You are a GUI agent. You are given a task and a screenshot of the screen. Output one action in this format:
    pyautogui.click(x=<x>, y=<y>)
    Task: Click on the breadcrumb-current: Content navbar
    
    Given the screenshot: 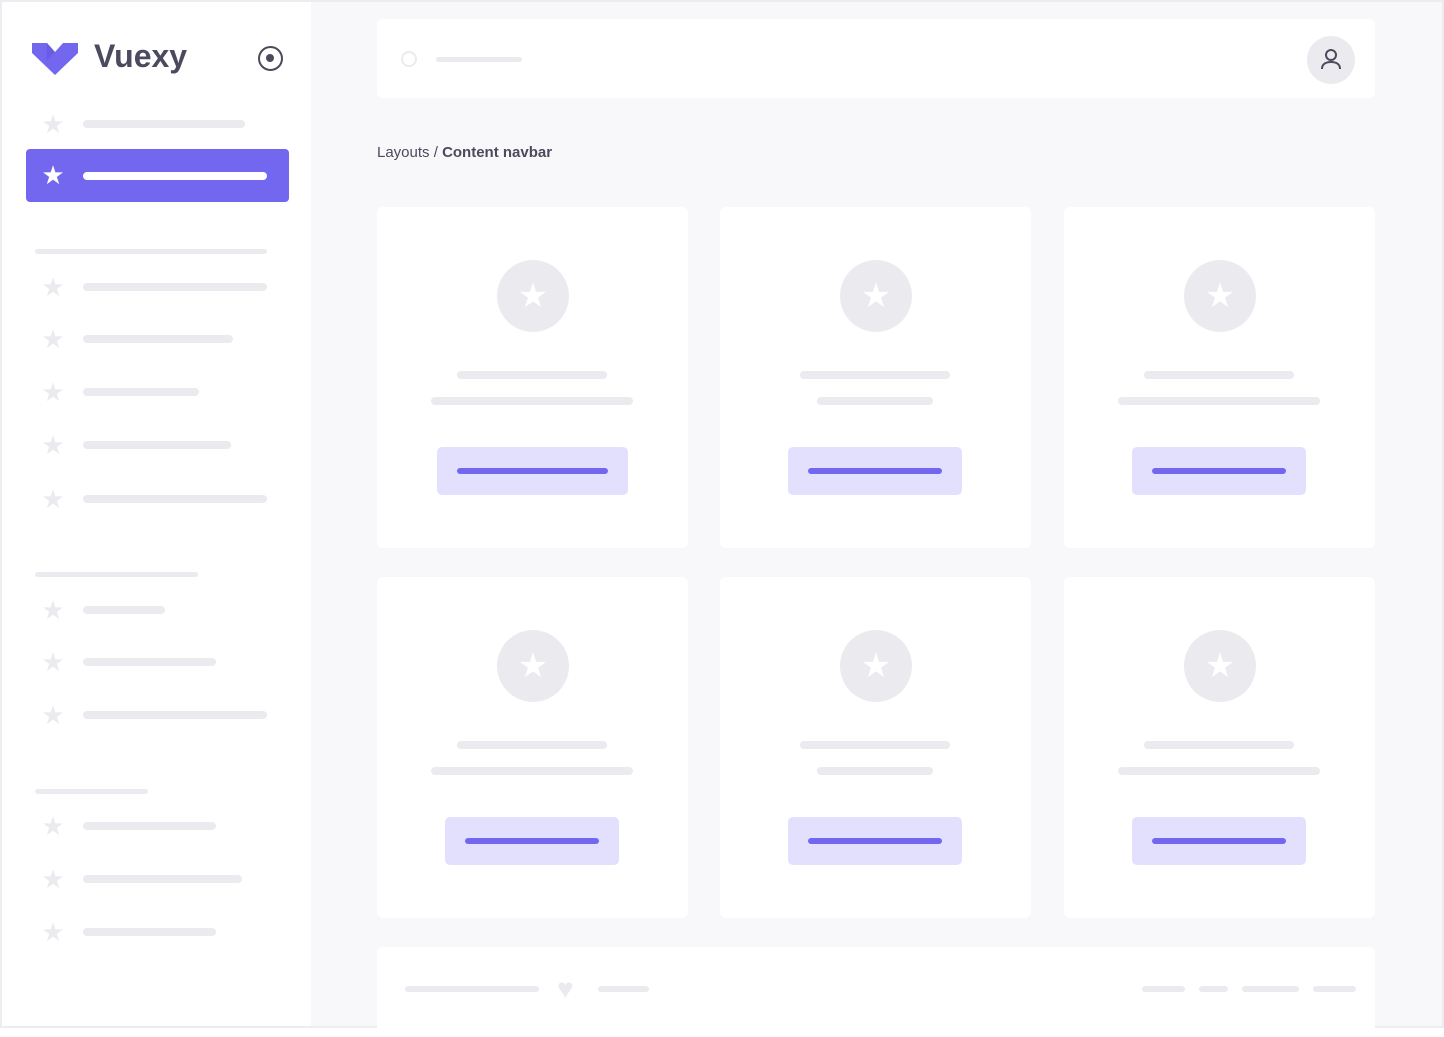 What is the action you would take?
    pyautogui.click(x=497, y=152)
    